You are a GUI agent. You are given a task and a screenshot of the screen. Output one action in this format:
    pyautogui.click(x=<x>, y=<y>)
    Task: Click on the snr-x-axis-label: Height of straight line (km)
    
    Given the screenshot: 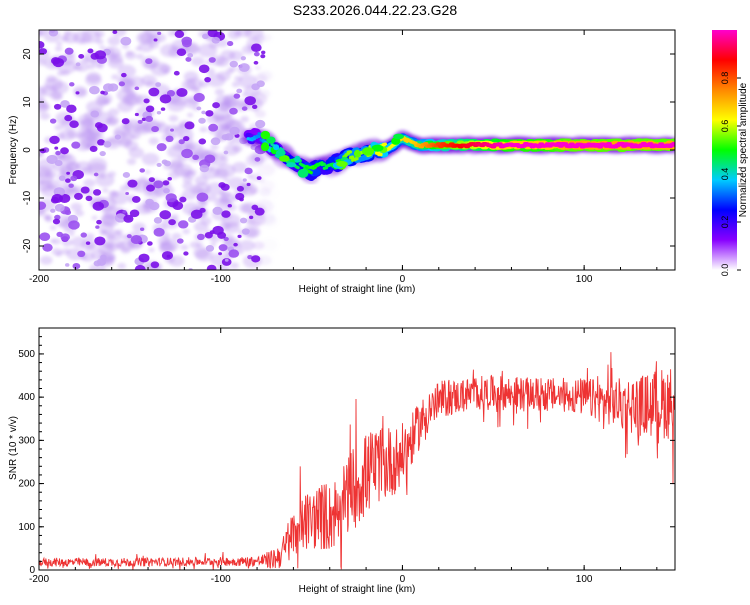 What is the action you would take?
    pyautogui.click(x=357, y=589)
    